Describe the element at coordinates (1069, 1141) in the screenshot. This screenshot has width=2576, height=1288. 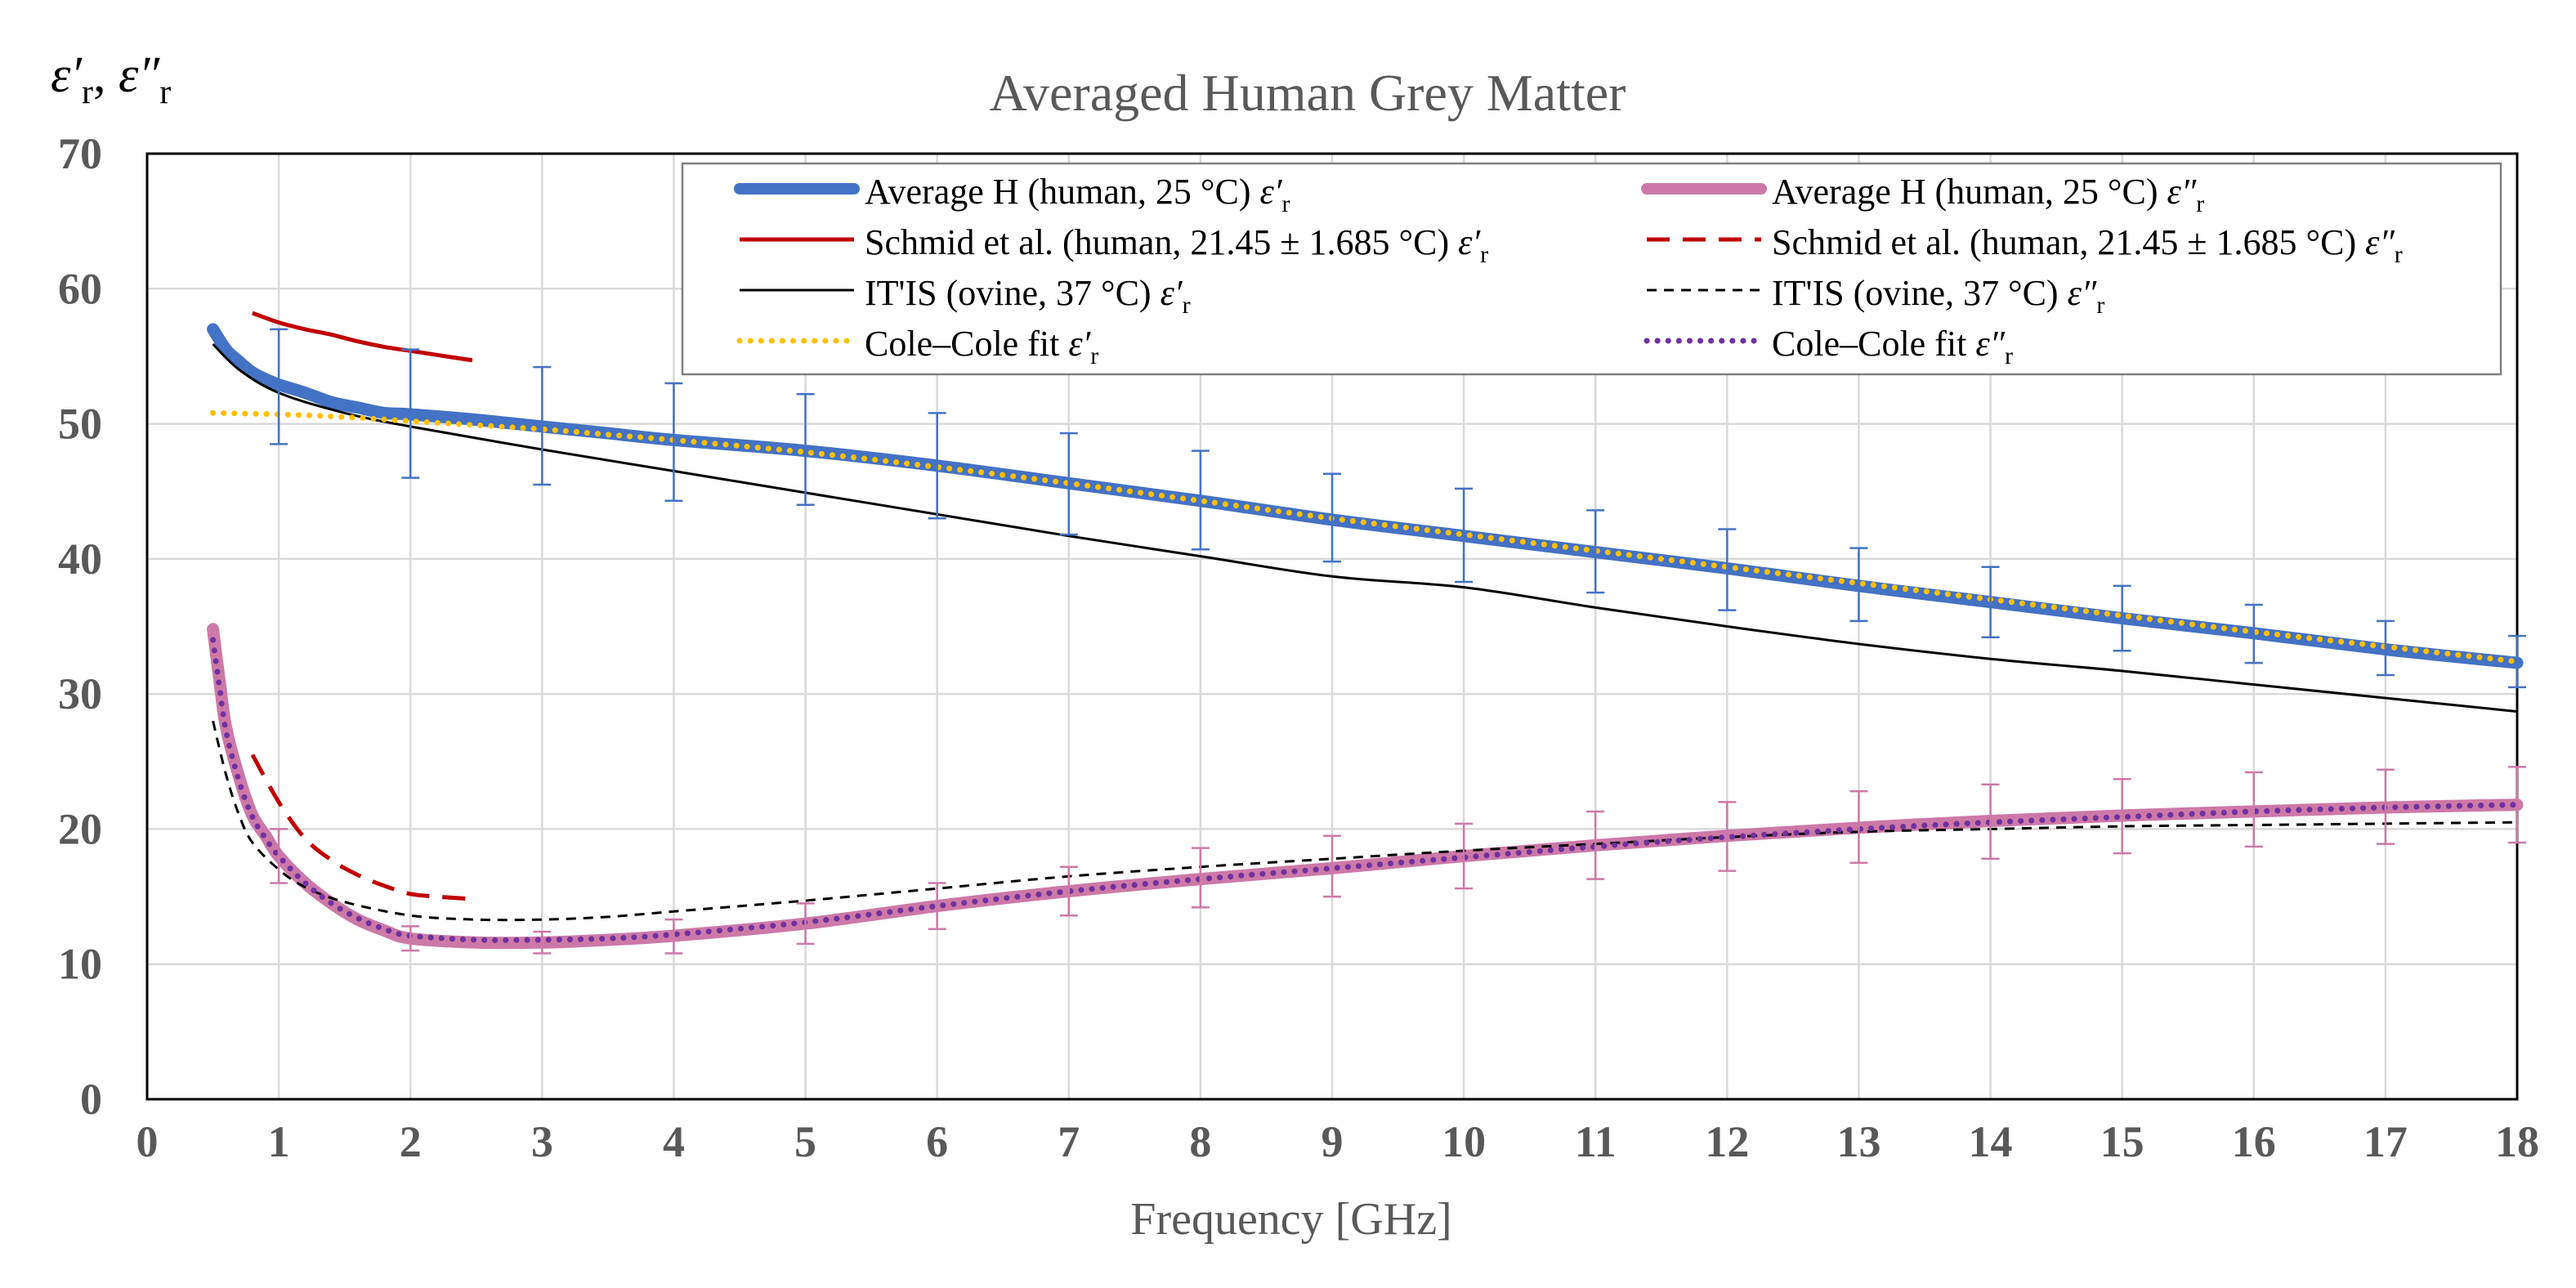
I see `x-tick-label: 7` at that location.